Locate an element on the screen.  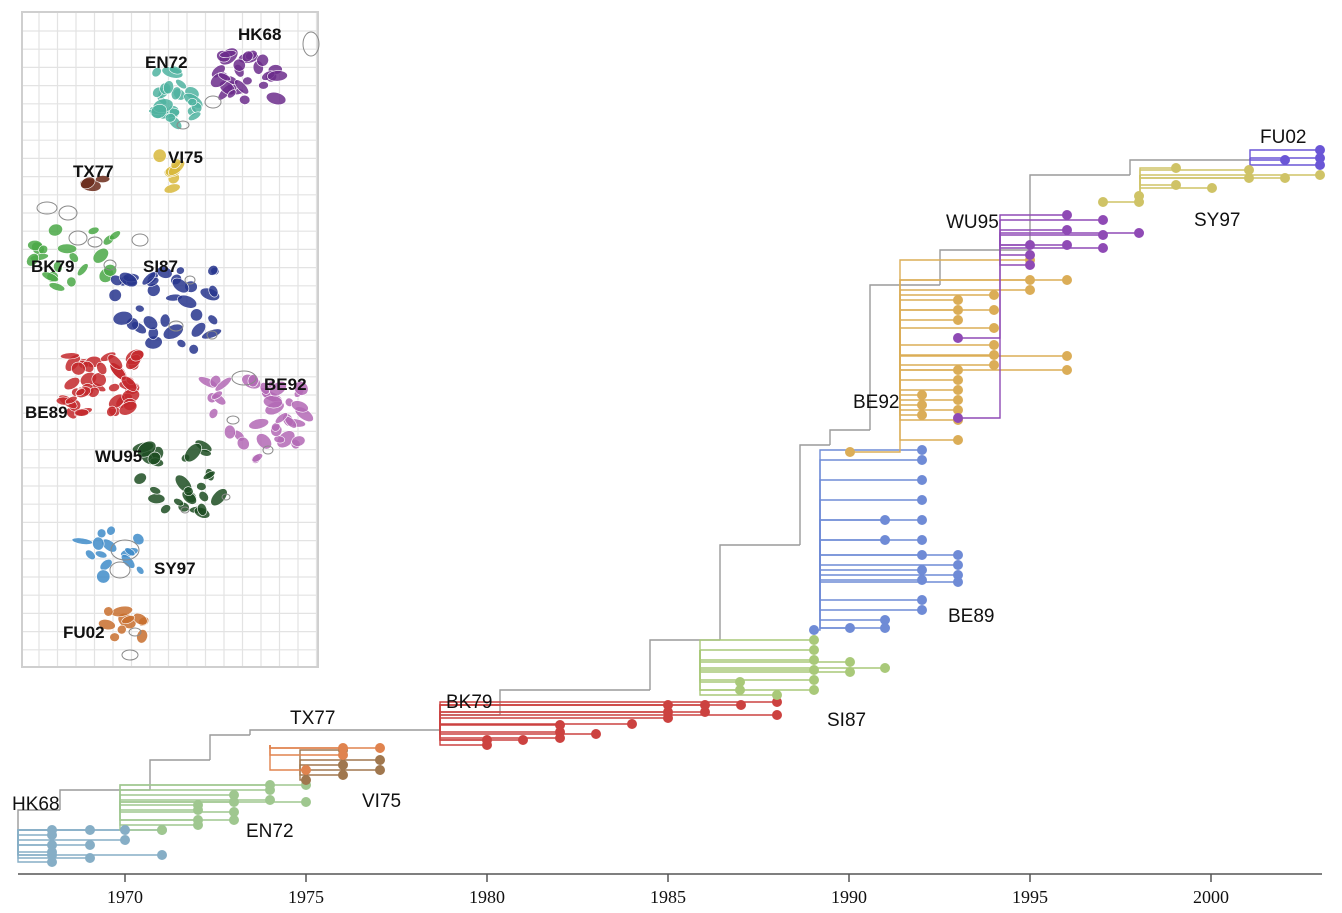
time-axis: 1970 1975 1980 1985 1990 1995 2000 is located at coordinates (670, 890).